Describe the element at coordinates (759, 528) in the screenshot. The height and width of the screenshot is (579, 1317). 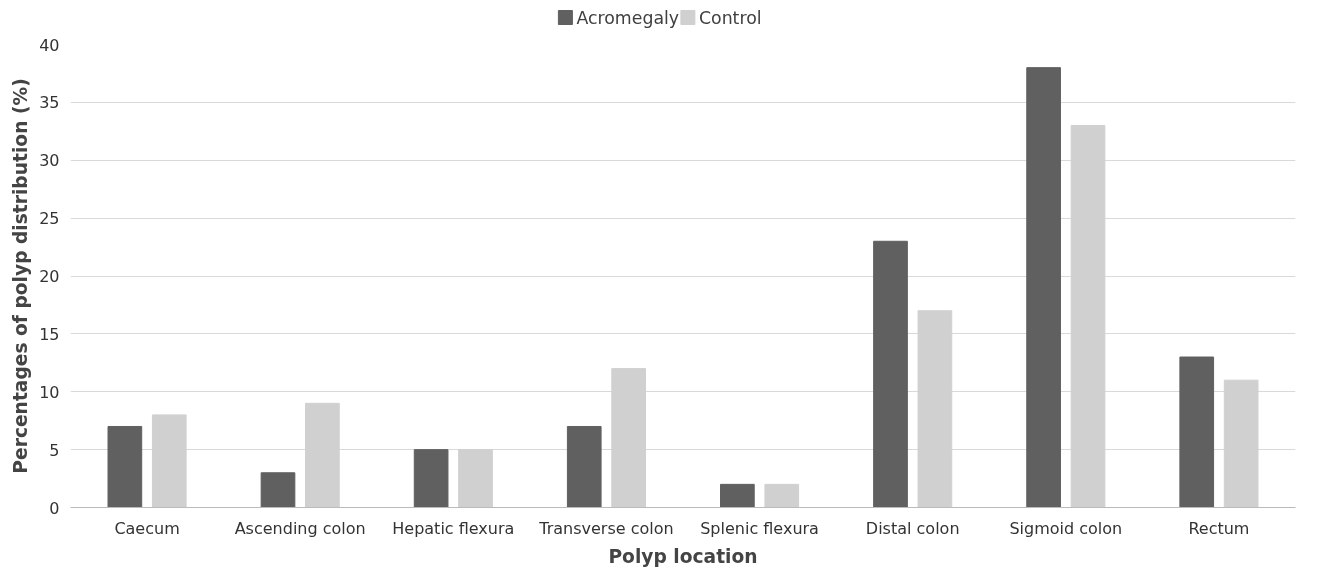
I see `x-tick-label: Splenic flexura` at that location.